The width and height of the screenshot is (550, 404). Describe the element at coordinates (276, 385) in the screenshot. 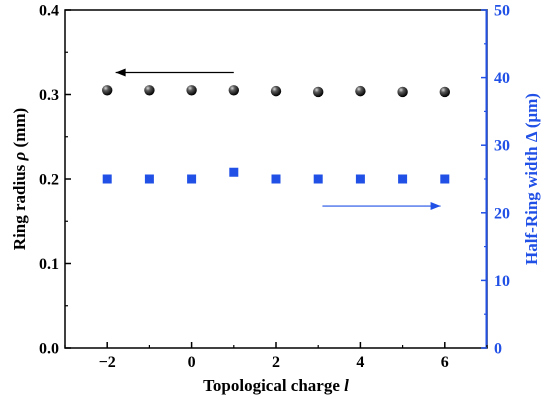

I see `x-axis-title: Topological charge l` at that location.